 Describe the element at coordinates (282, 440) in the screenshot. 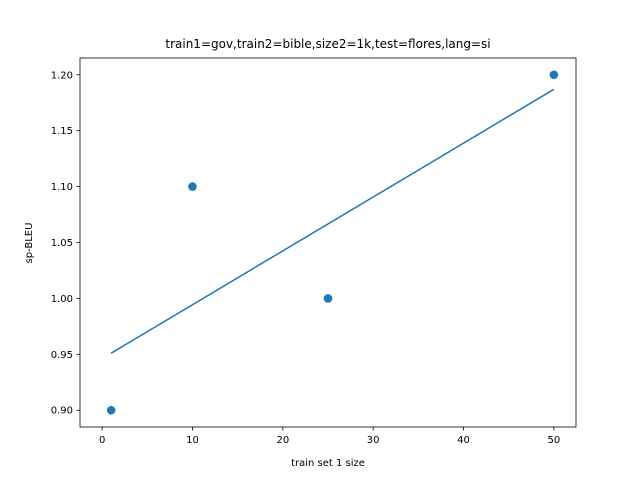

I see `x-tick-label: 20` at that location.